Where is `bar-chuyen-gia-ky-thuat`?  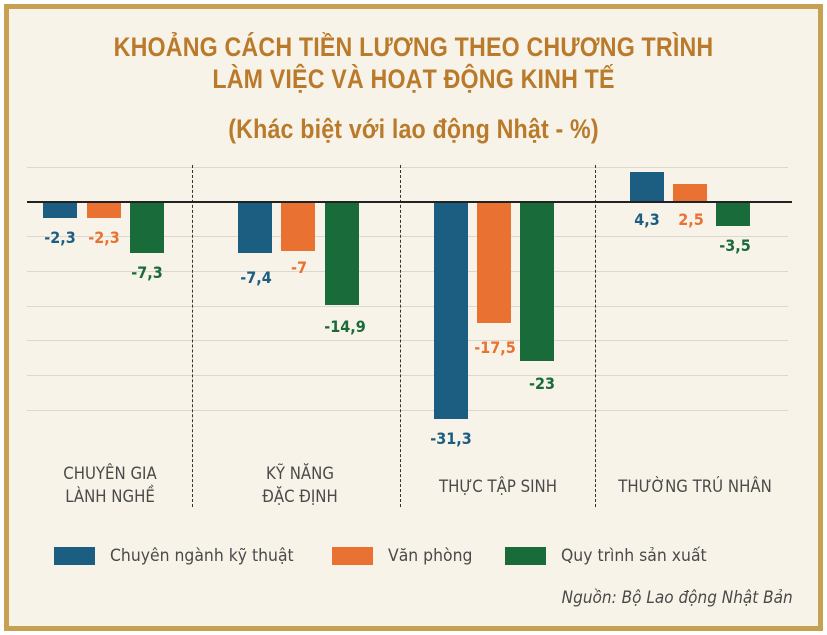
bar-chuyen-gia-ky-thuat is located at coordinates (60, 210).